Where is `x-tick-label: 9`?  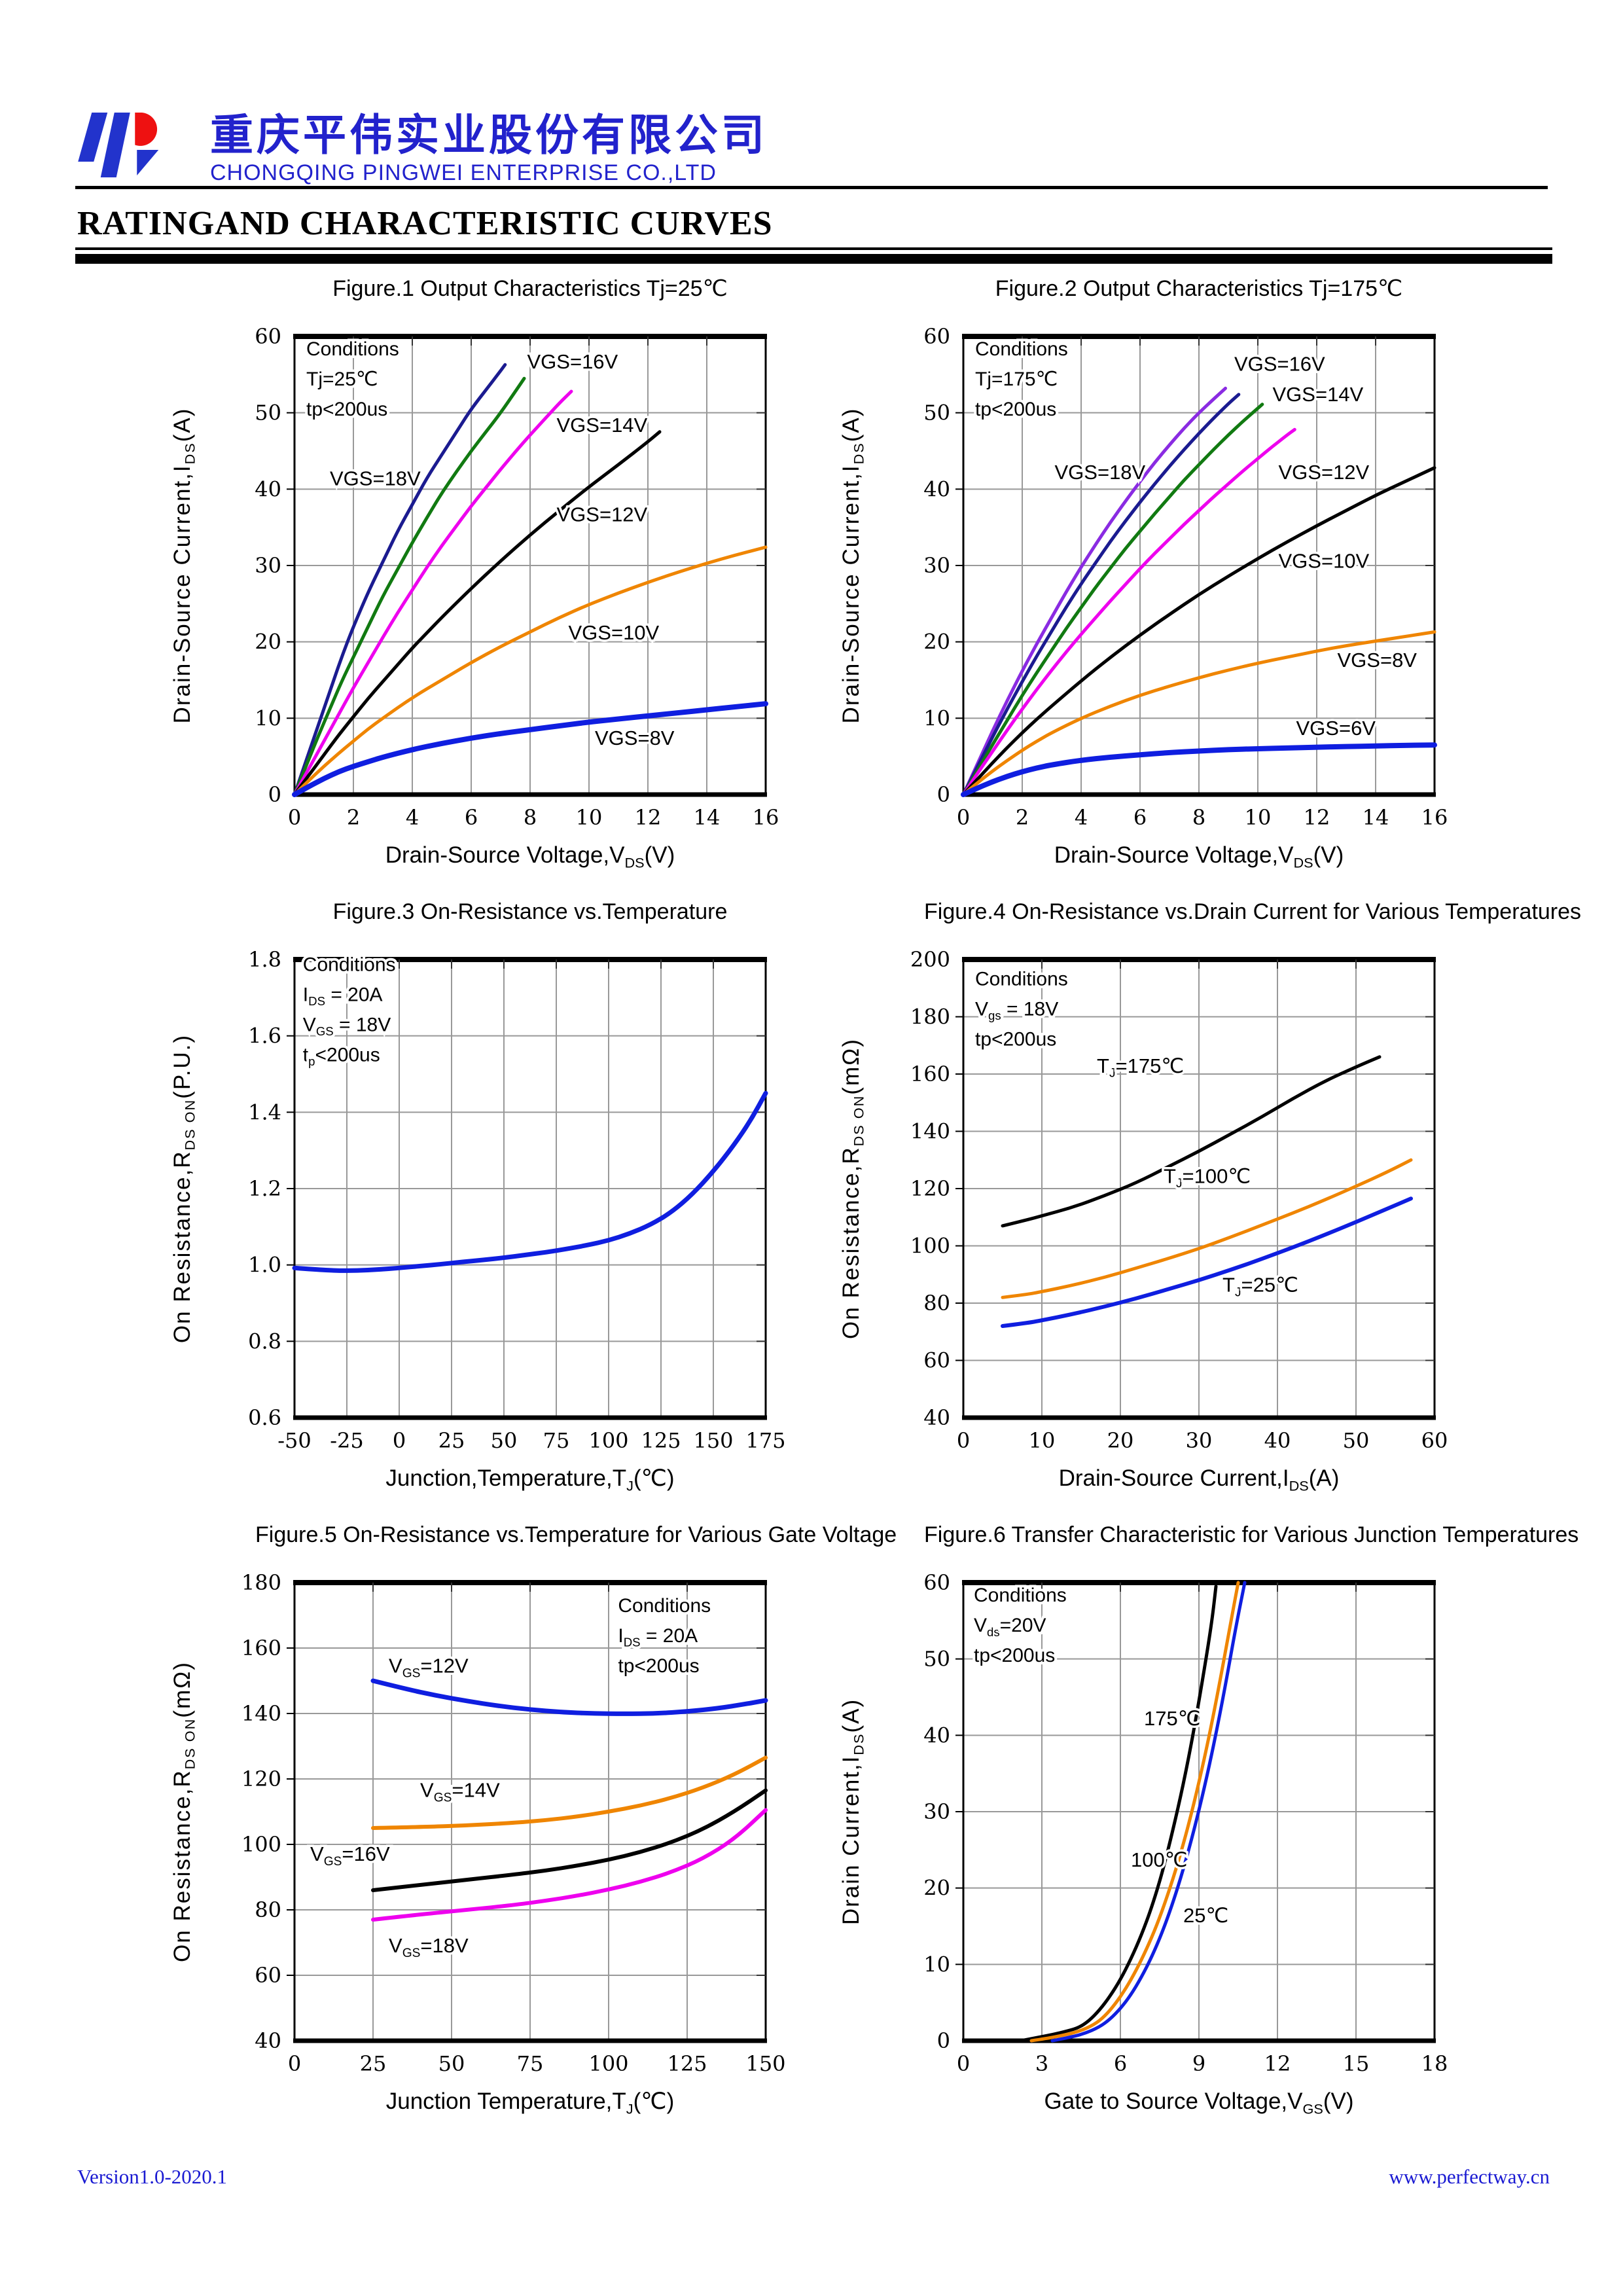
x-tick-label: 9 is located at coordinates (1198, 2063).